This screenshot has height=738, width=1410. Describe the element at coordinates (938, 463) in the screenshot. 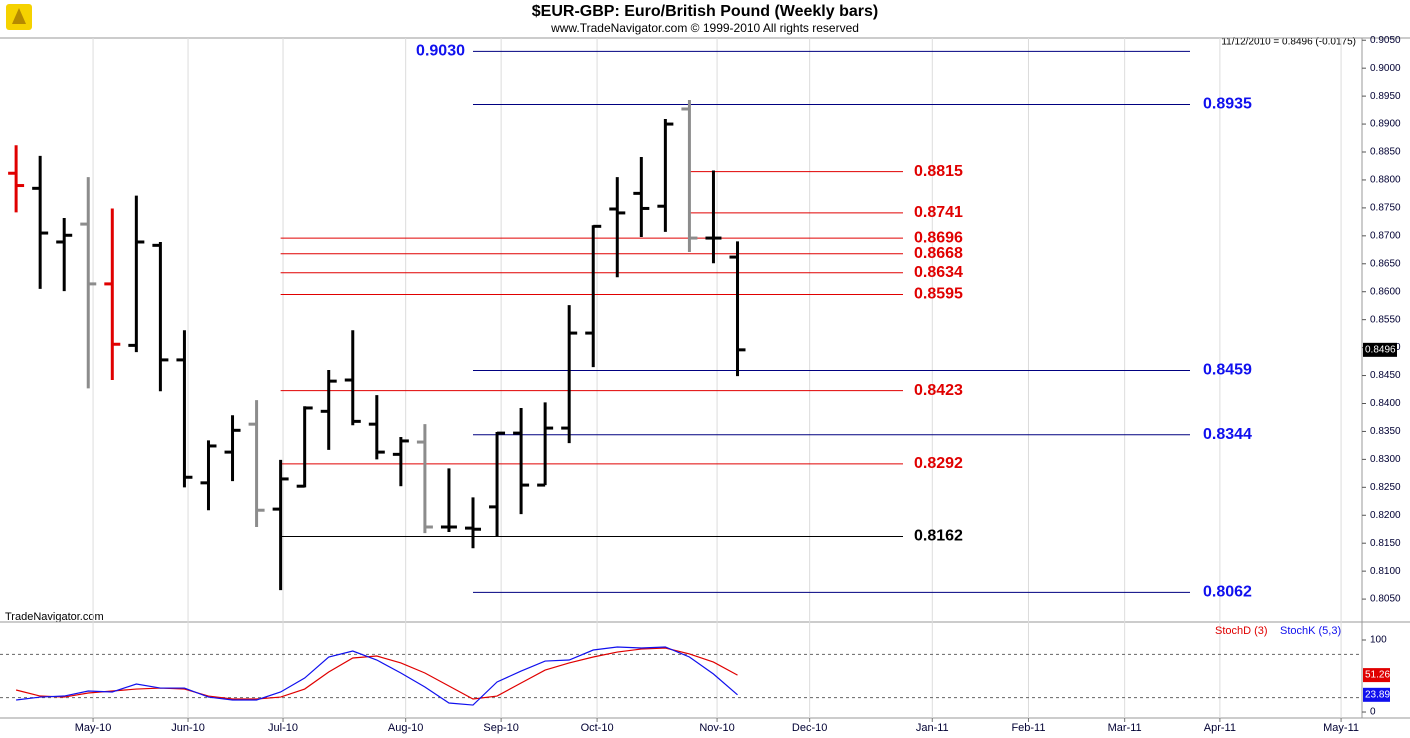

I see `level-label: 0.8292` at that location.